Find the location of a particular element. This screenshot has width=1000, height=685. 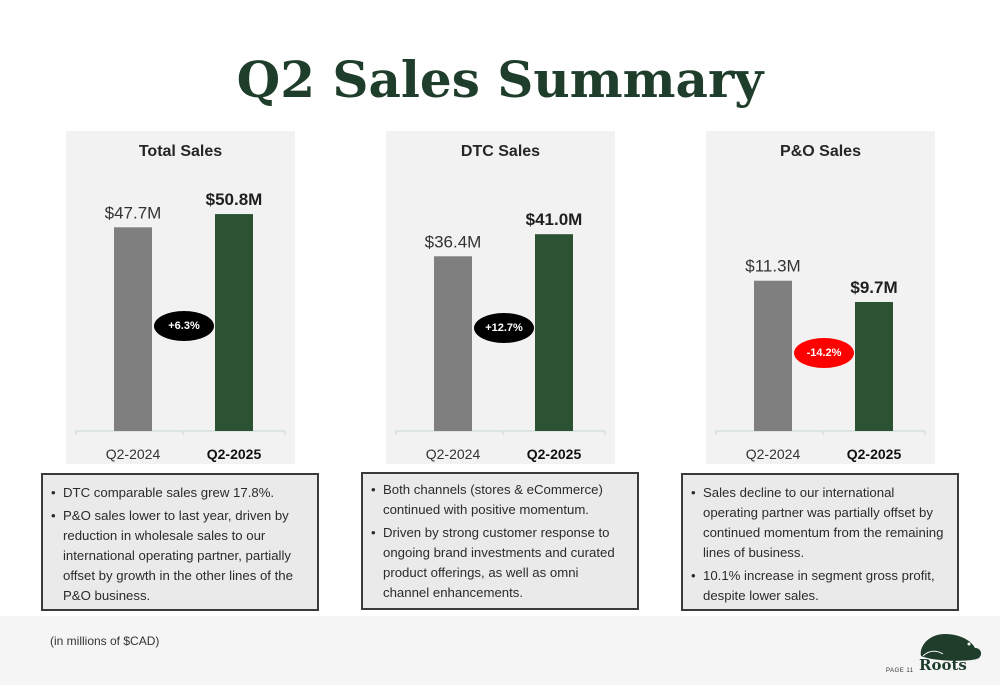

value-label: $36.4M is located at coordinates (453, 241).